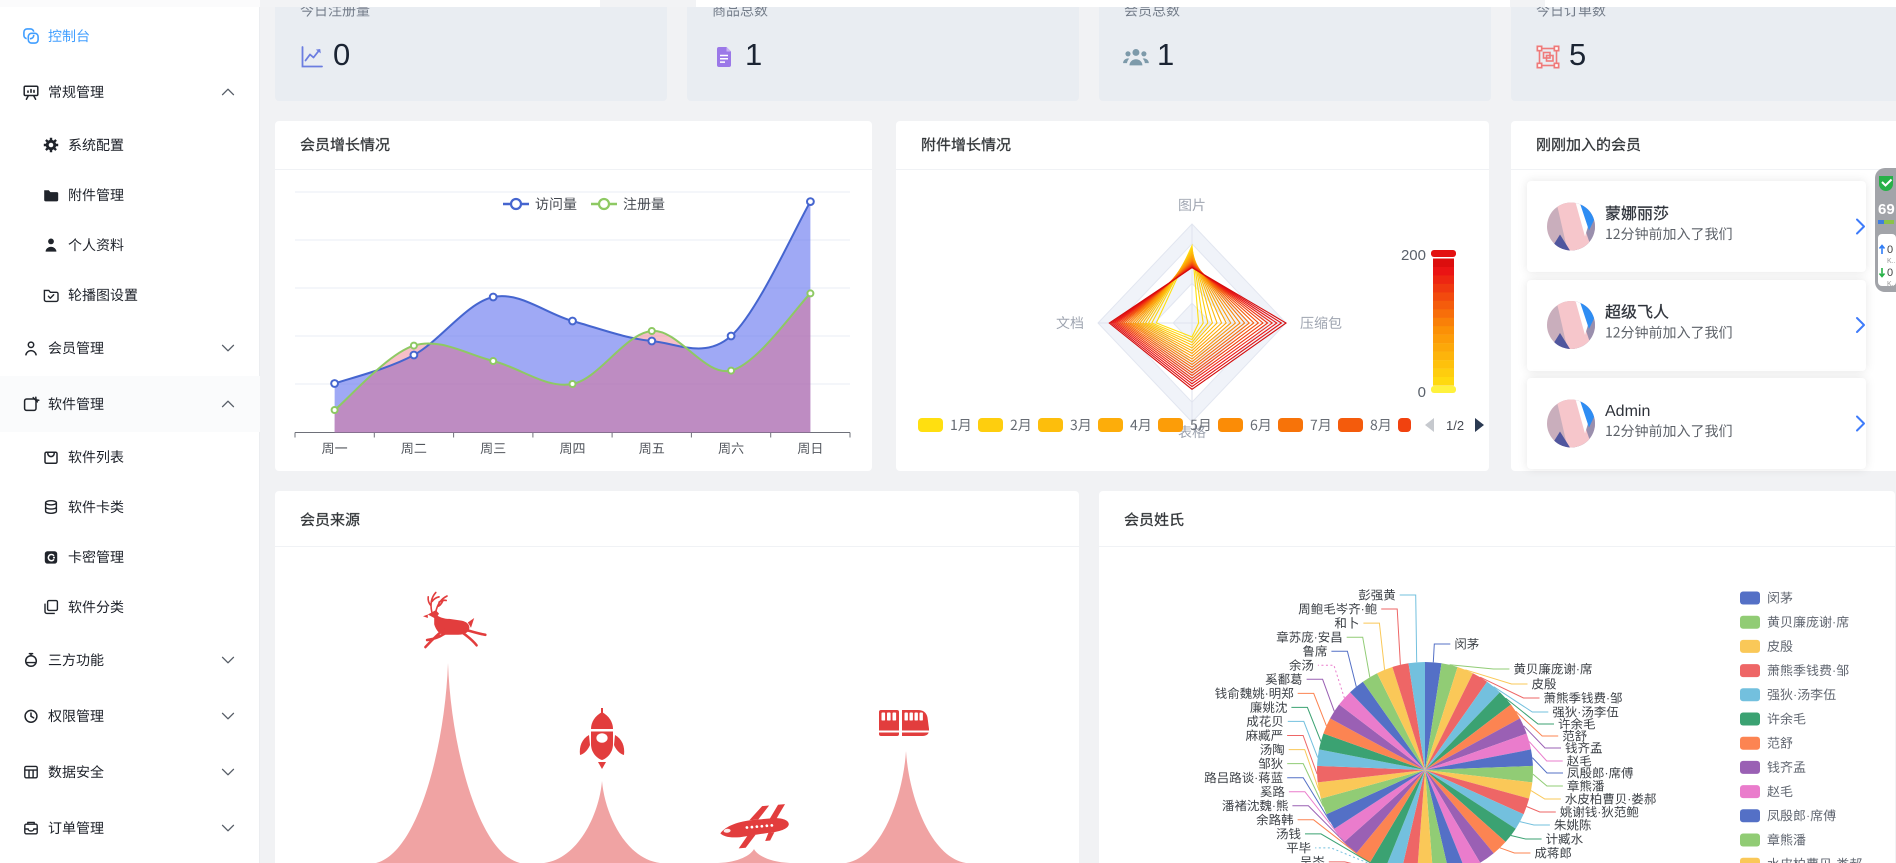 The image size is (1896, 863). I want to click on svg-text: 200, so click(1413, 255).